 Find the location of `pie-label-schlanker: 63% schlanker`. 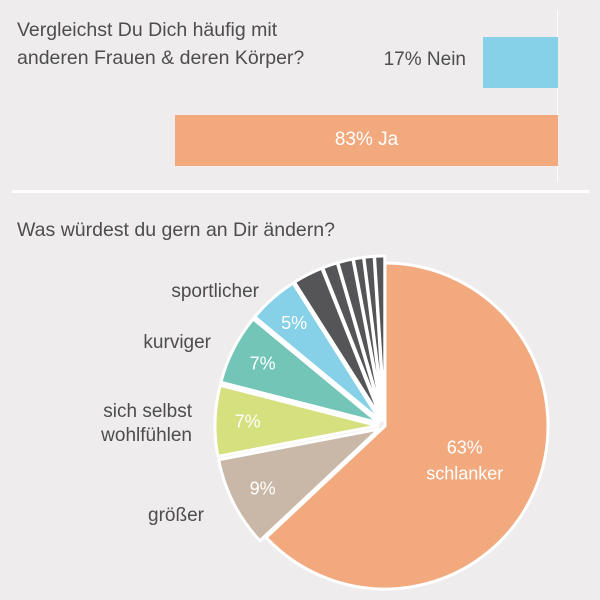

pie-label-schlanker: 63% schlanker is located at coordinates (464, 461).